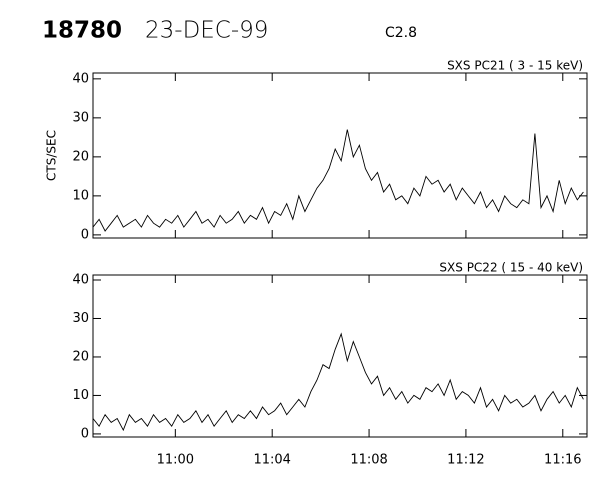 This screenshot has width=600, height=480. Describe the element at coordinates (206, 31) in the screenshot. I see `event-date: 23-DEC-99` at that location.